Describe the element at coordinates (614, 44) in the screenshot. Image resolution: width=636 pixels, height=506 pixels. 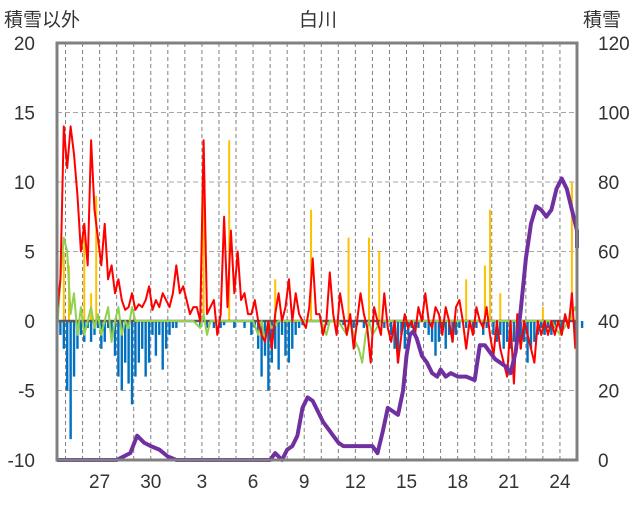
I see `y-right-tick-label: 120` at that location.